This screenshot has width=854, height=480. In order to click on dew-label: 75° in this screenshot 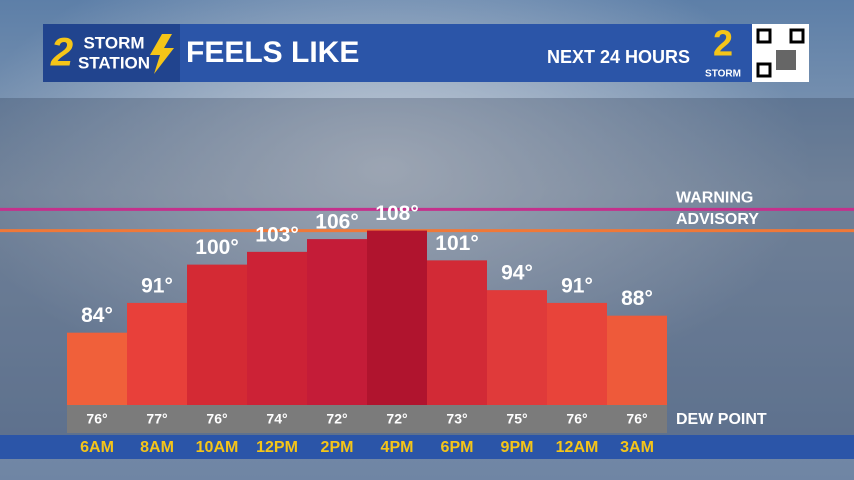, I will do `click(516, 419)`.